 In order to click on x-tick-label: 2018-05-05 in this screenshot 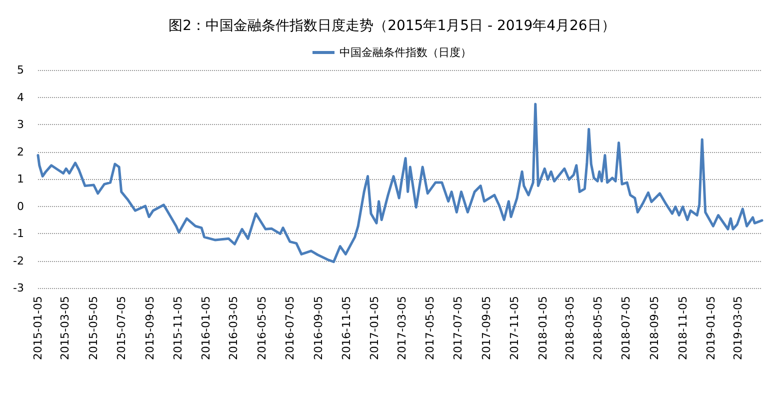, I will do `click(598, 328)`.